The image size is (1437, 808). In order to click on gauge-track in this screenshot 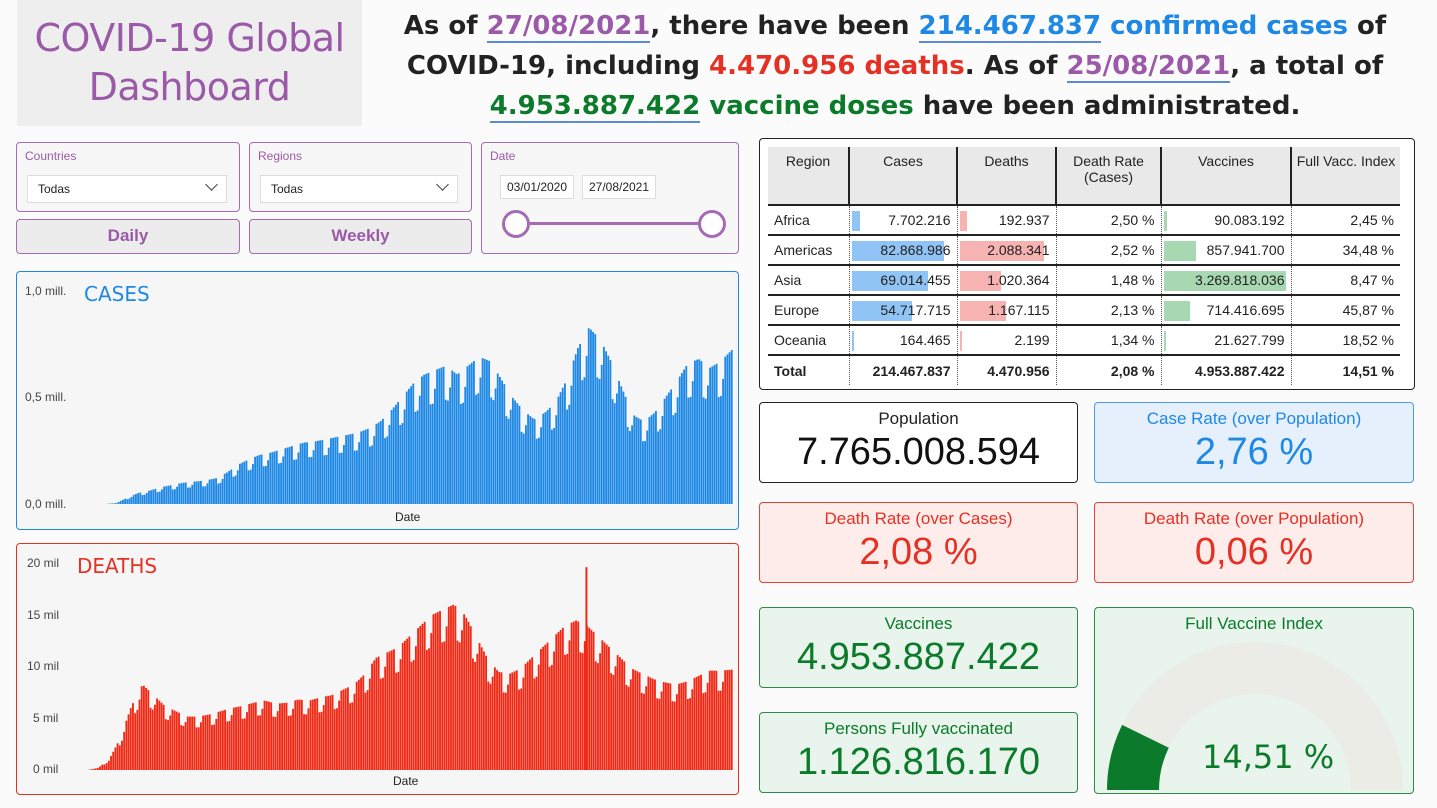, I will do `click(1255, 716)`.